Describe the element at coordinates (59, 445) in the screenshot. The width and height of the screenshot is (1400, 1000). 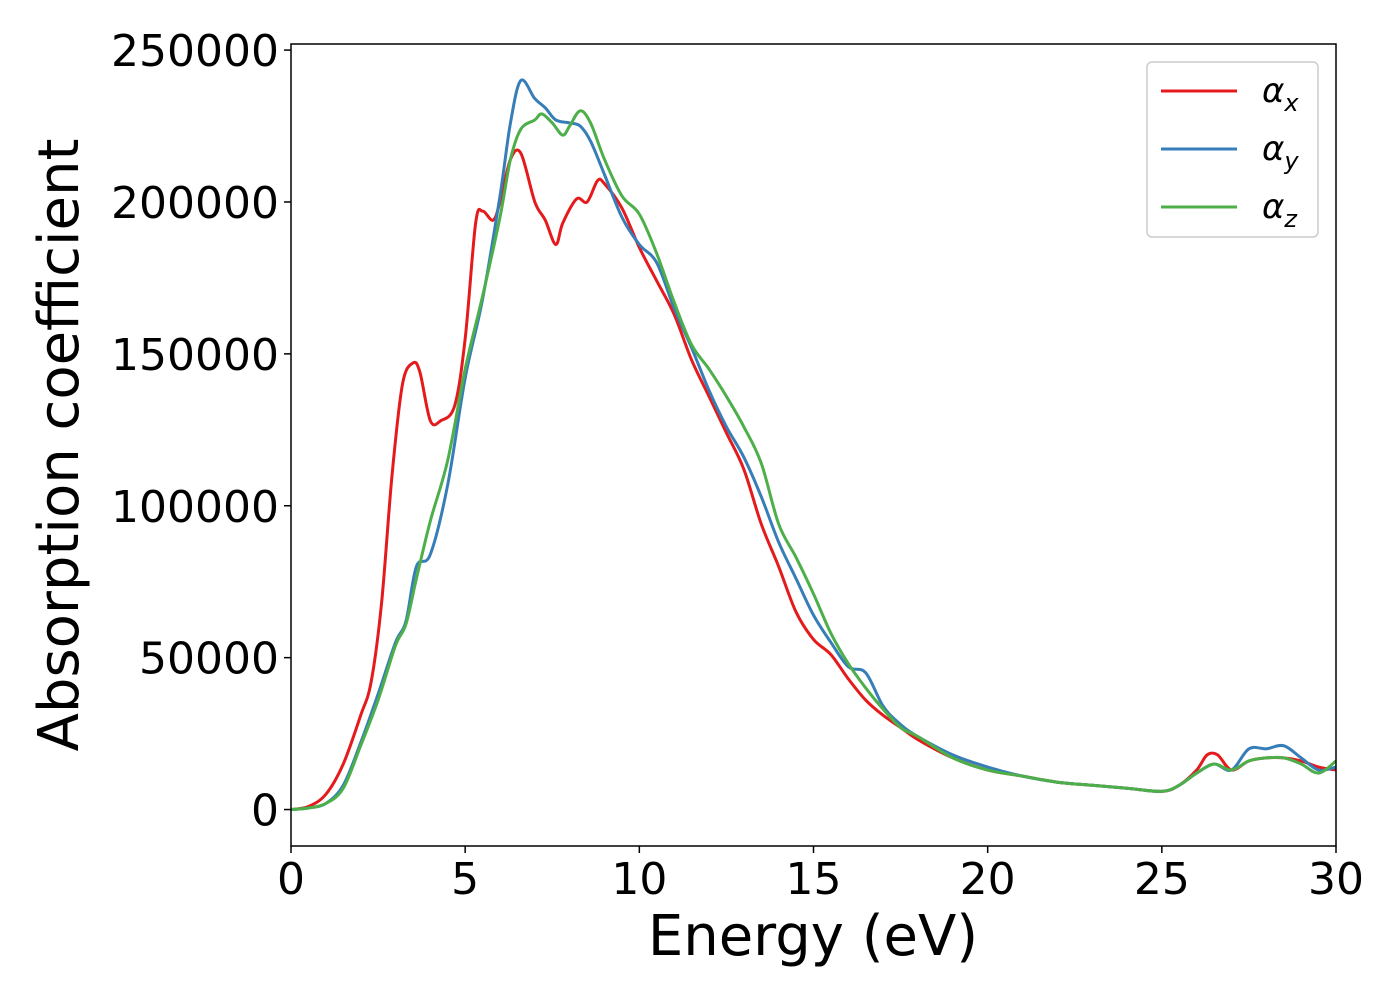
I see `y-axis-title: Absorption coefficient` at that location.